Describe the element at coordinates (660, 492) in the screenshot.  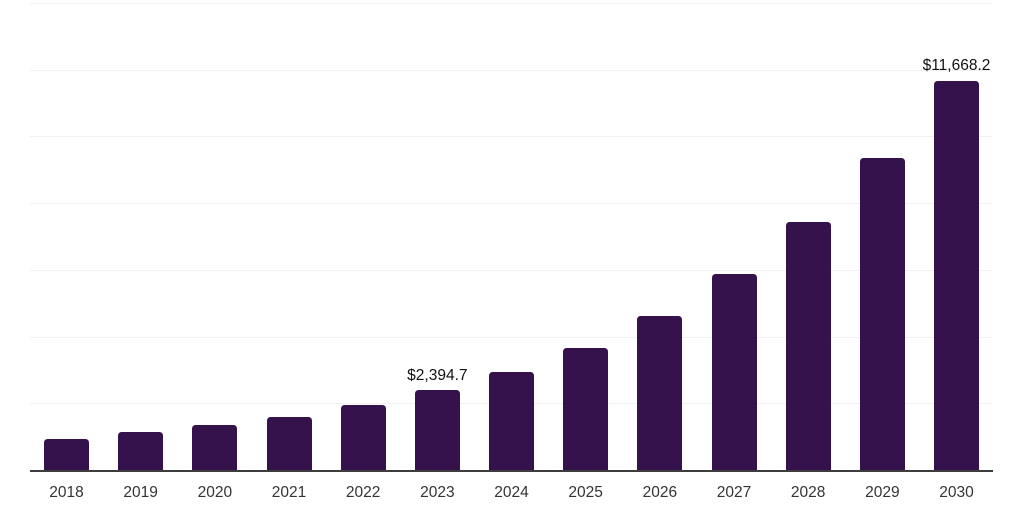
I see `x-axis-label-2026: 2026` at that location.